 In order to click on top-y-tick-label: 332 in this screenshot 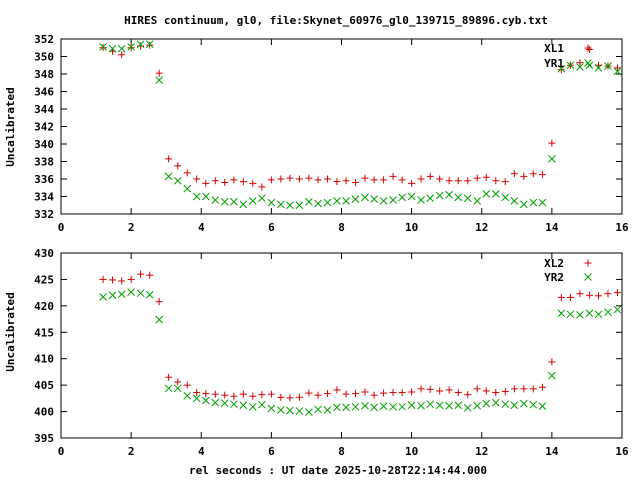, I will do `click(44, 214)`.